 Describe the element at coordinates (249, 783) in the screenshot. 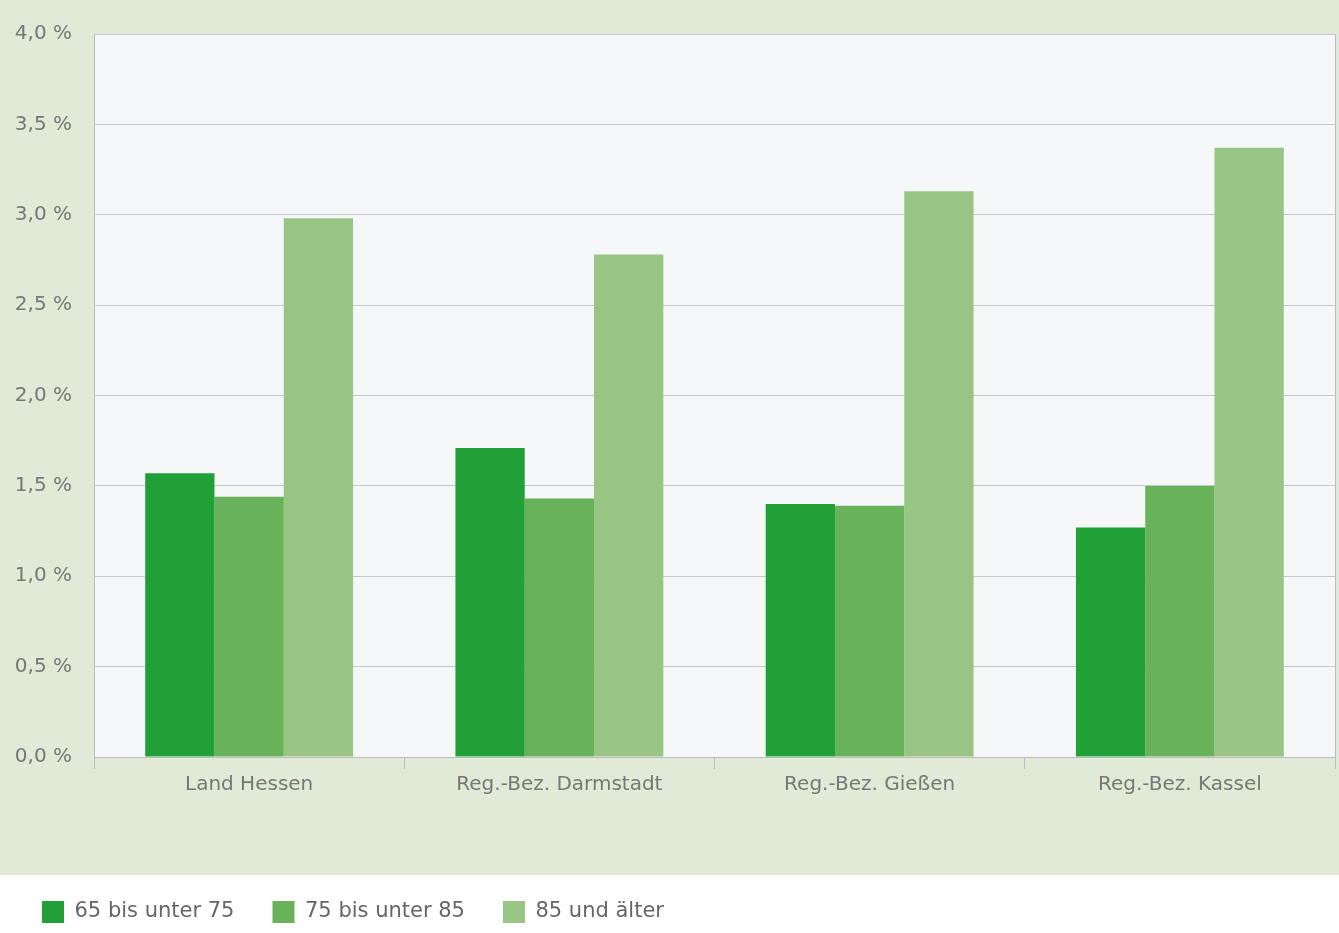

I see `x-tick-label: Land Hessen` at that location.